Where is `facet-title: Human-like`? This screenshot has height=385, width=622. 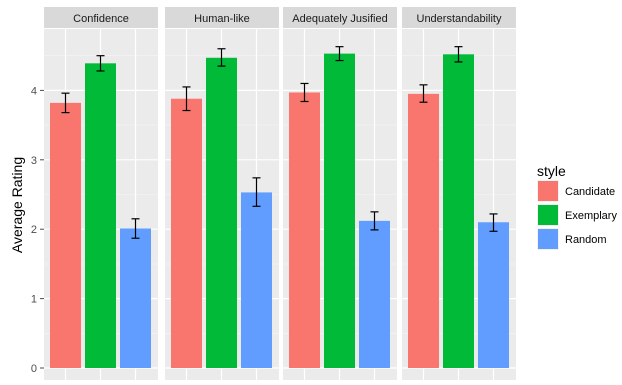 facet-title: Human-like is located at coordinates (222, 19).